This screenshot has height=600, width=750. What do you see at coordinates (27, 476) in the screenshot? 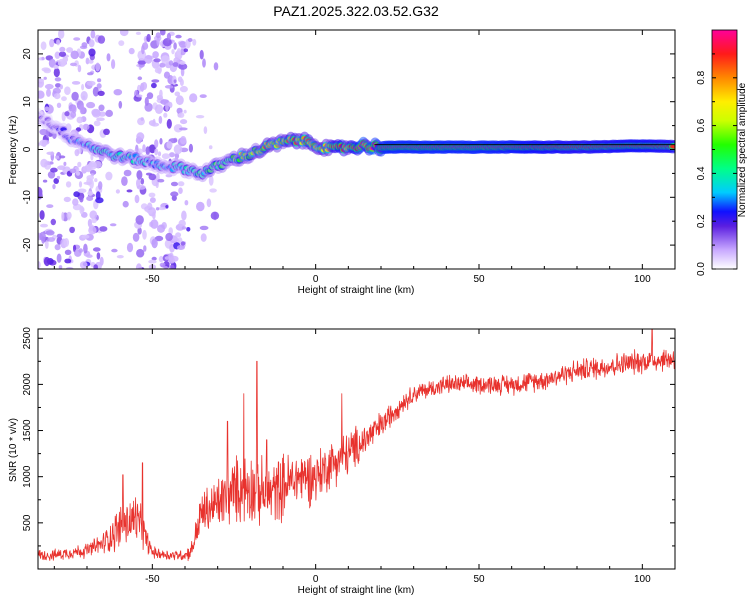
I see `y-tick-label: 1000` at bounding box center [27, 476].